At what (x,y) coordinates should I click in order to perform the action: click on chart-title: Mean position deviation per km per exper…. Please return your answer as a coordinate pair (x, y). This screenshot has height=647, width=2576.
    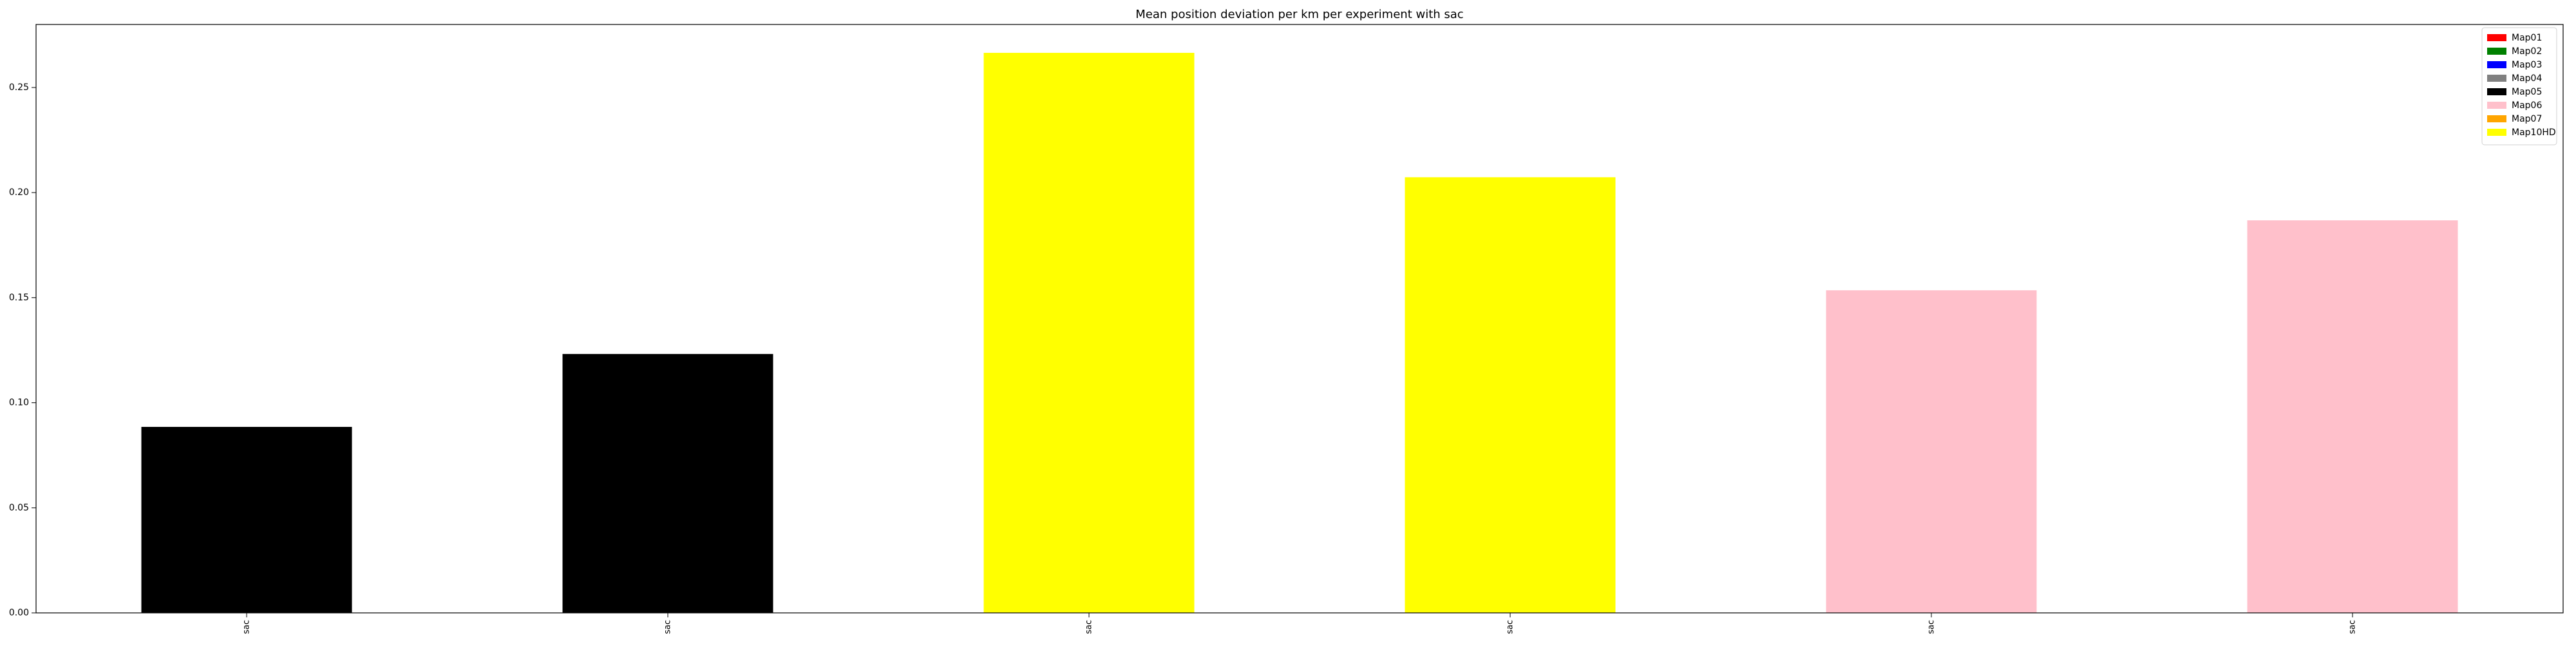
    Looking at the image, I should click on (1299, 14).